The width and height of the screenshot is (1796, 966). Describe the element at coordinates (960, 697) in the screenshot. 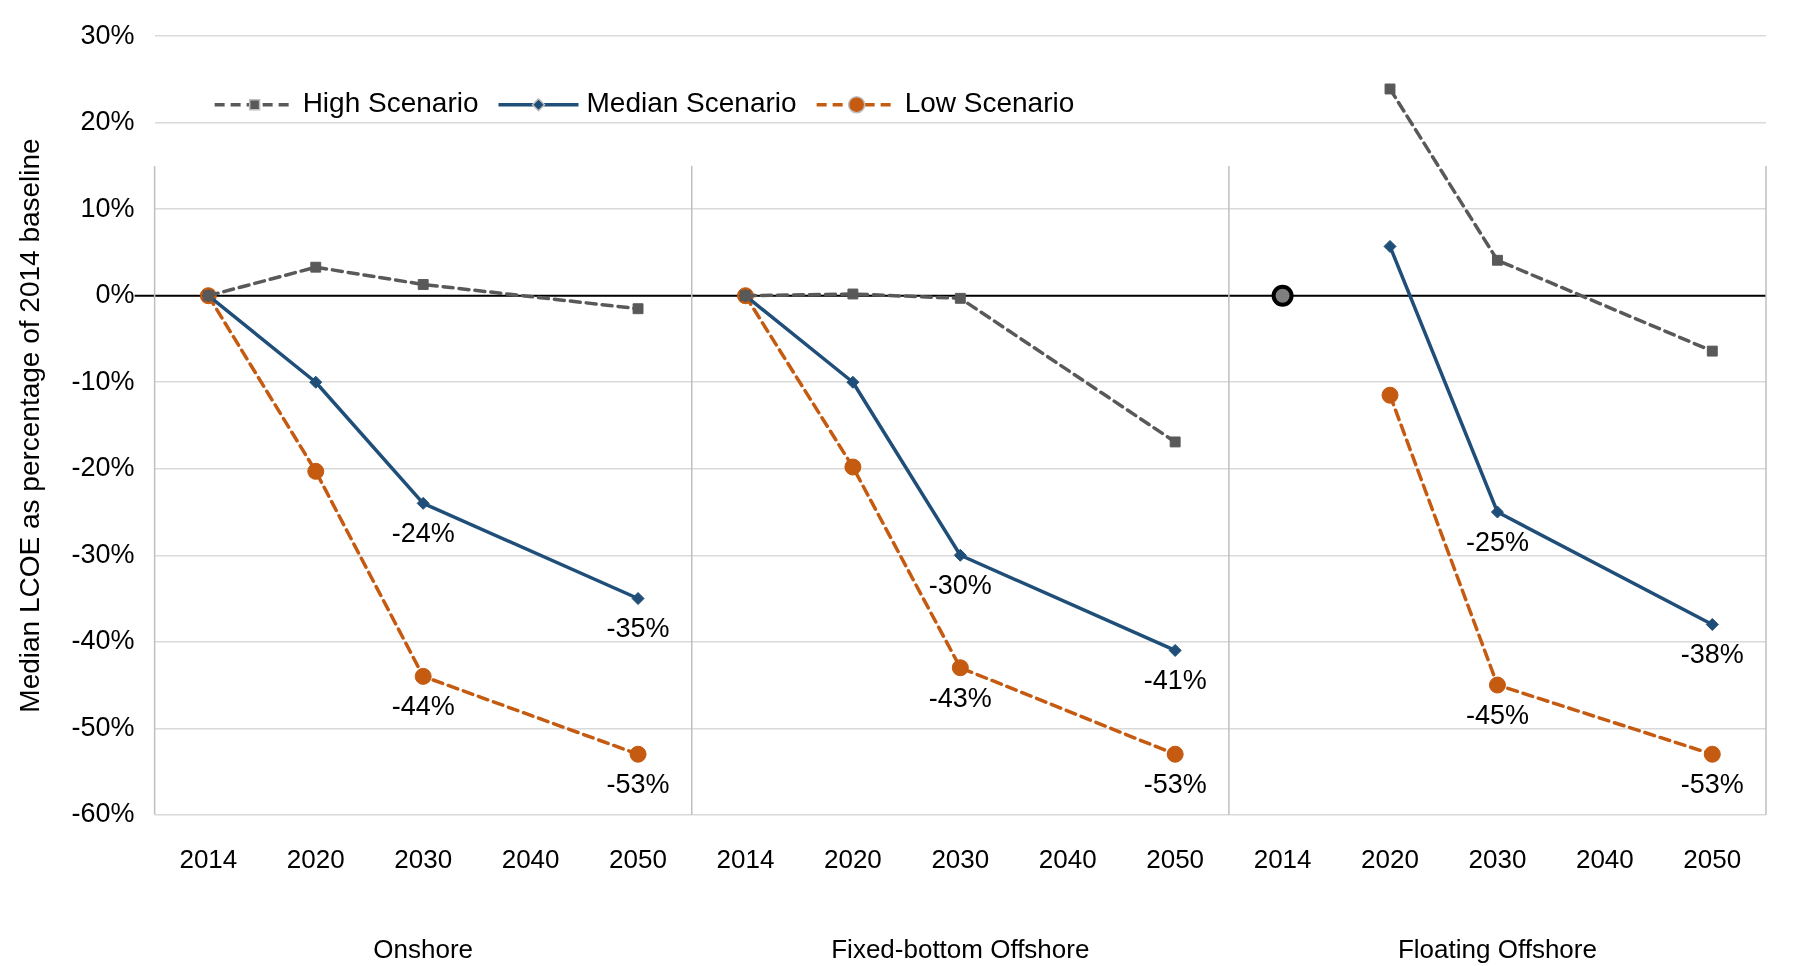

I see `data-label: -43%` at that location.